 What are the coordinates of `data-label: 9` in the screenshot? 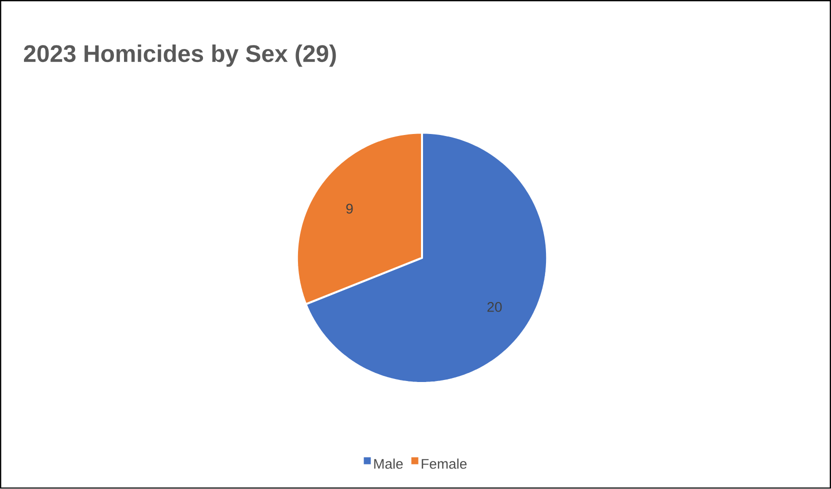 It's located at (349, 209).